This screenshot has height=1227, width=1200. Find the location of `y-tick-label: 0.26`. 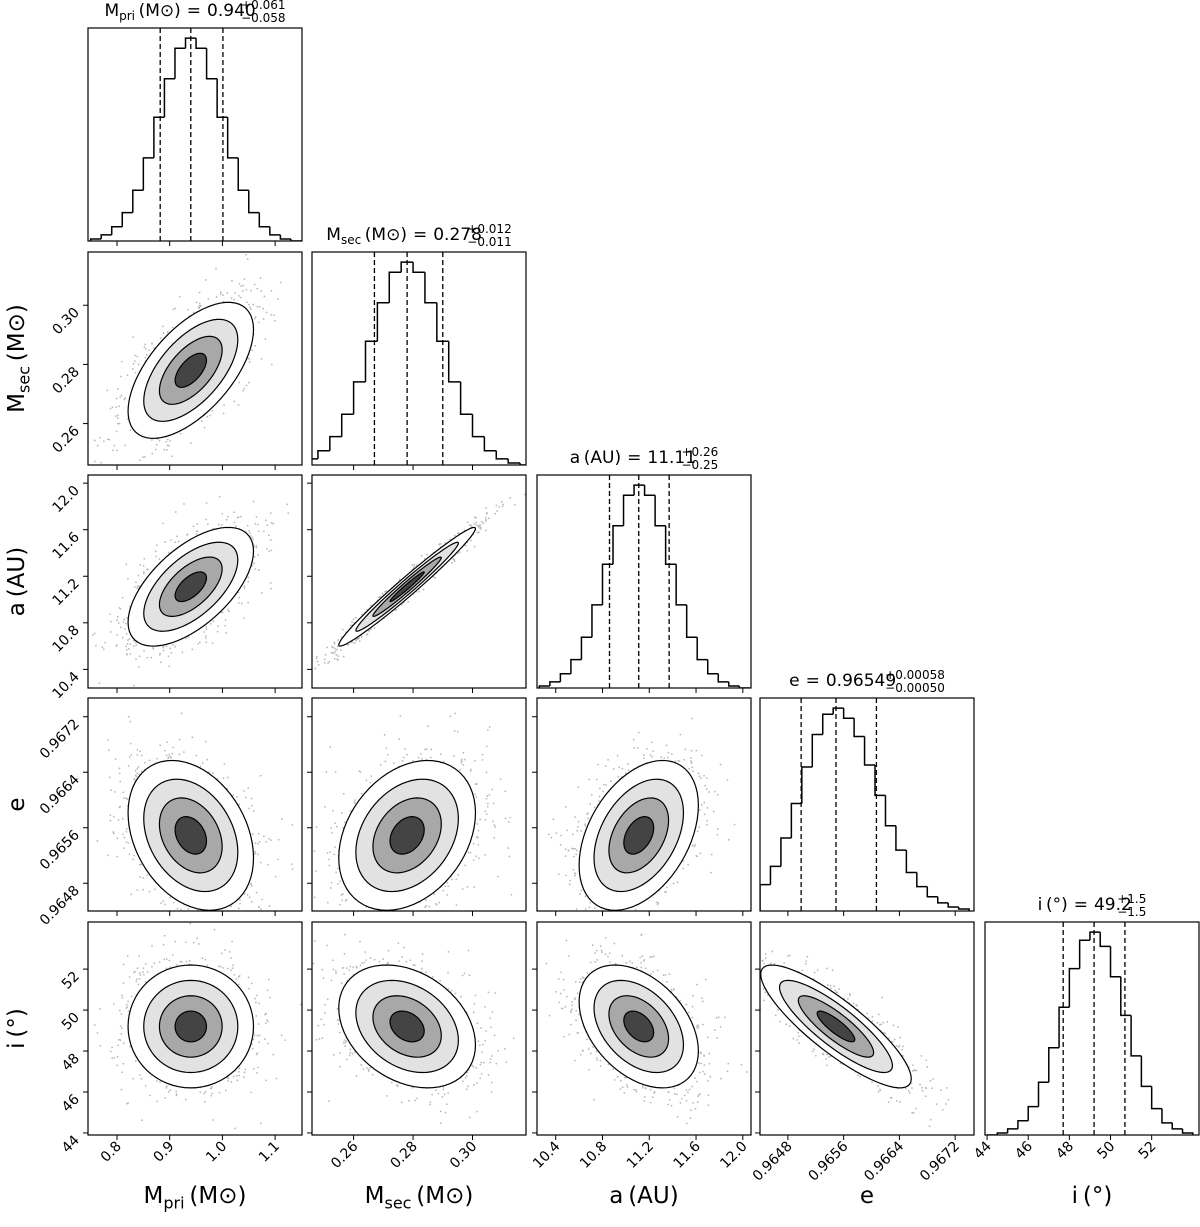

y-tick-label: 0.26 is located at coordinates (65, 439).